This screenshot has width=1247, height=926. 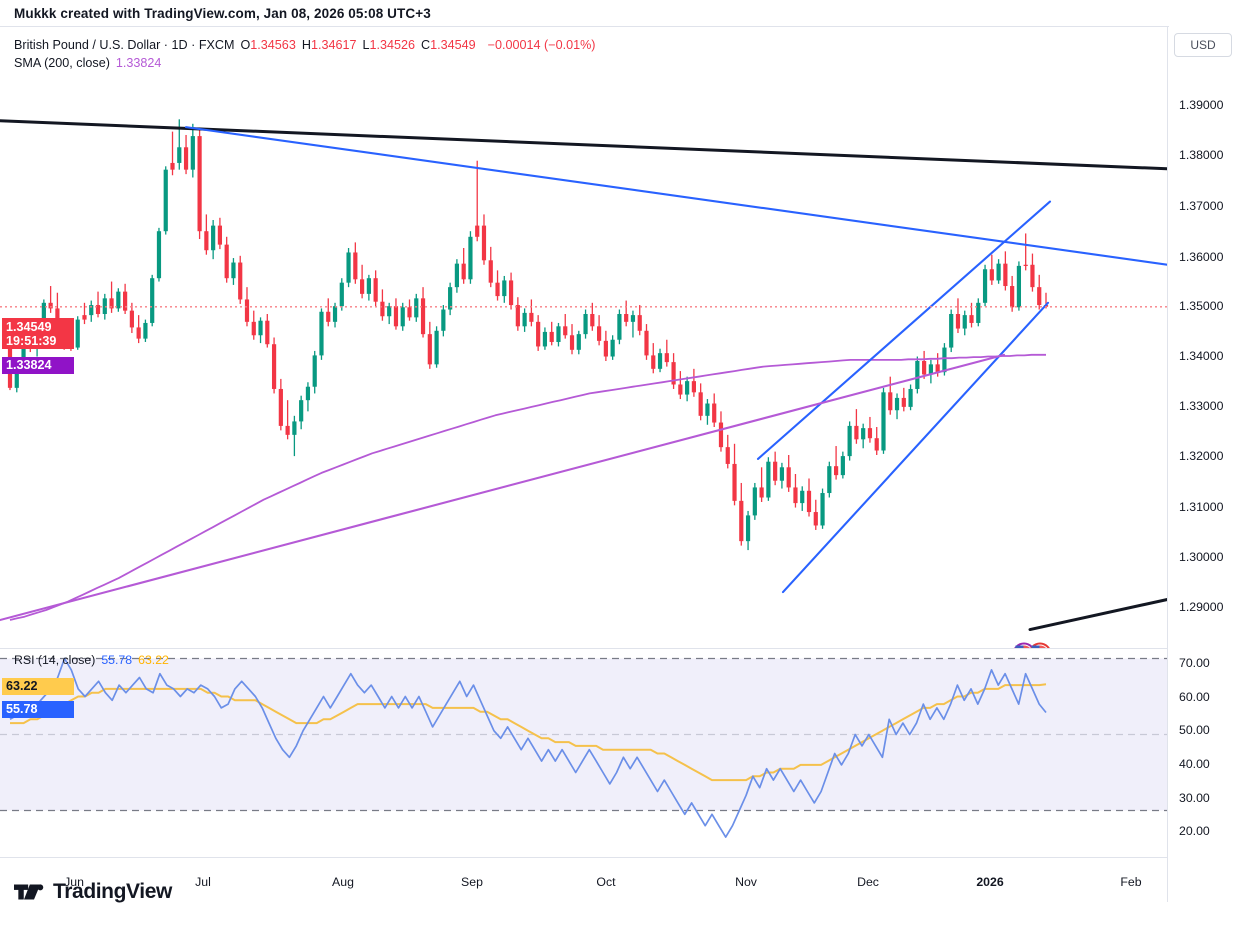 What do you see at coordinates (990, 882) in the screenshot?
I see `time-axis-tick: 2026` at bounding box center [990, 882].